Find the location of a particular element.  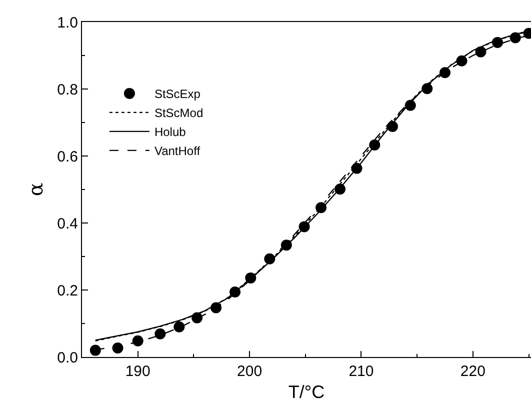

y-tick-label: 0.8 is located at coordinates (67, 89).